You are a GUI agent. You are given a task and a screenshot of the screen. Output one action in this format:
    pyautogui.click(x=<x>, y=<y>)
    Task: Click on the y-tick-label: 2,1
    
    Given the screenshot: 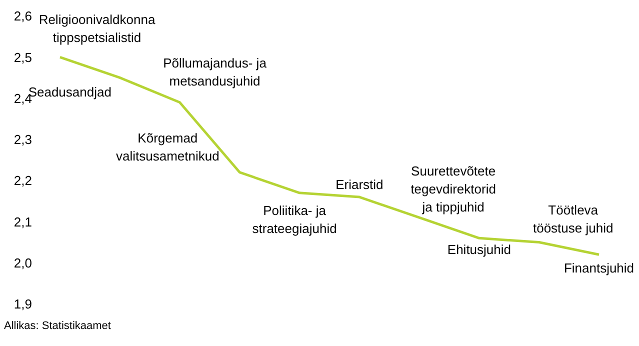 What is the action you would take?
    pyautogui.click(x=23, y=222)
    